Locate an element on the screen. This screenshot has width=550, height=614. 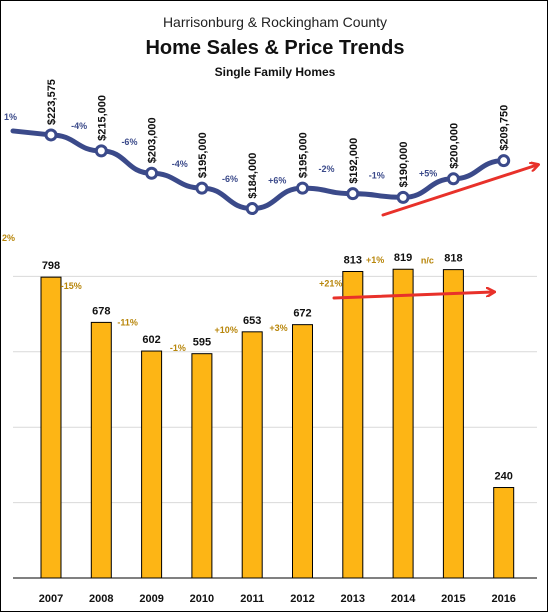
price-value-label: $184,000 is located at coordinates (253, 176).